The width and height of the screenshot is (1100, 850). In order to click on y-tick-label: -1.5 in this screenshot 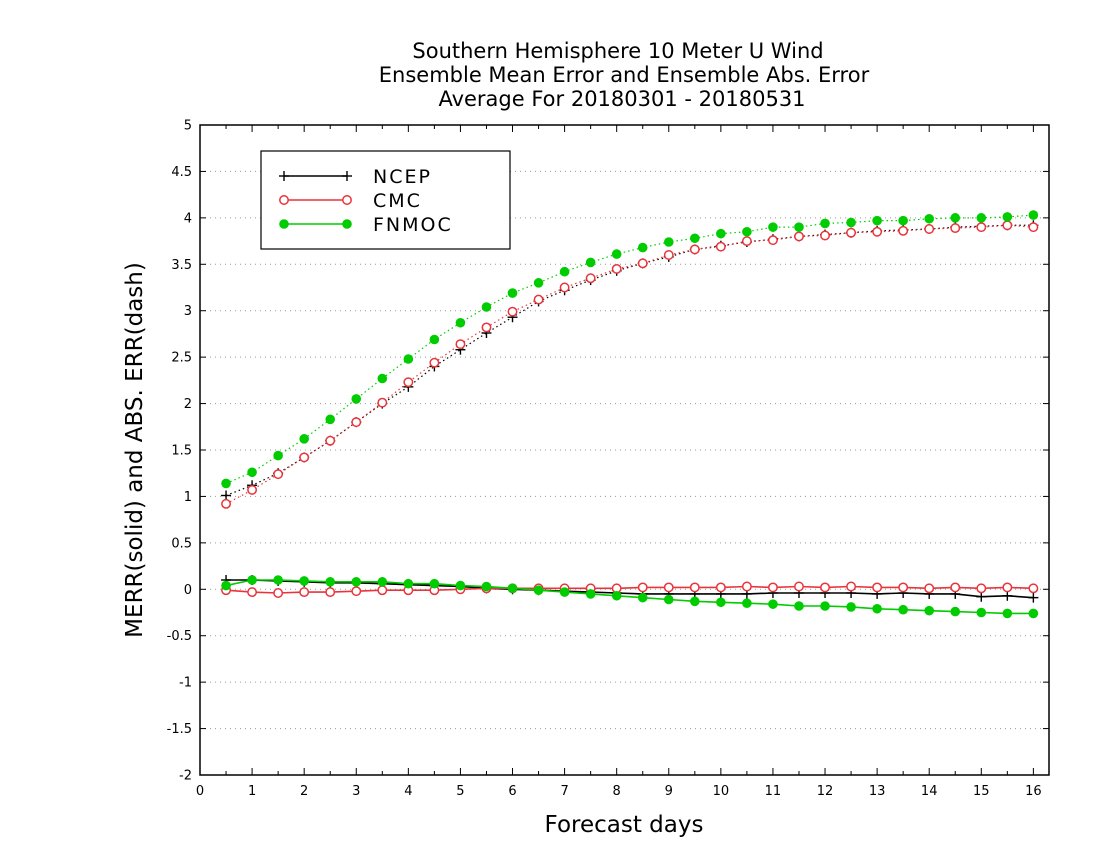, I will do `click(179, 729)`.